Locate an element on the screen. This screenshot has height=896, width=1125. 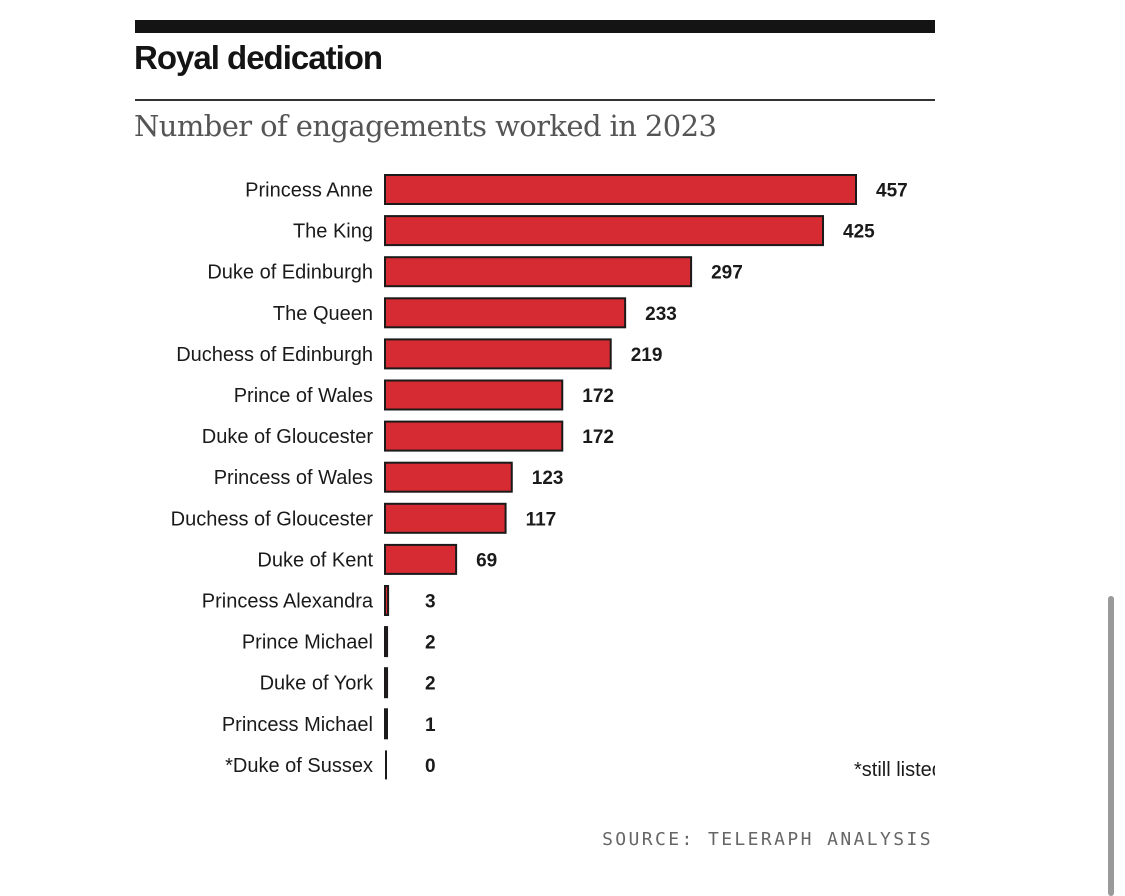
category-label: Princess Michael is located at coordinates (297, 725).